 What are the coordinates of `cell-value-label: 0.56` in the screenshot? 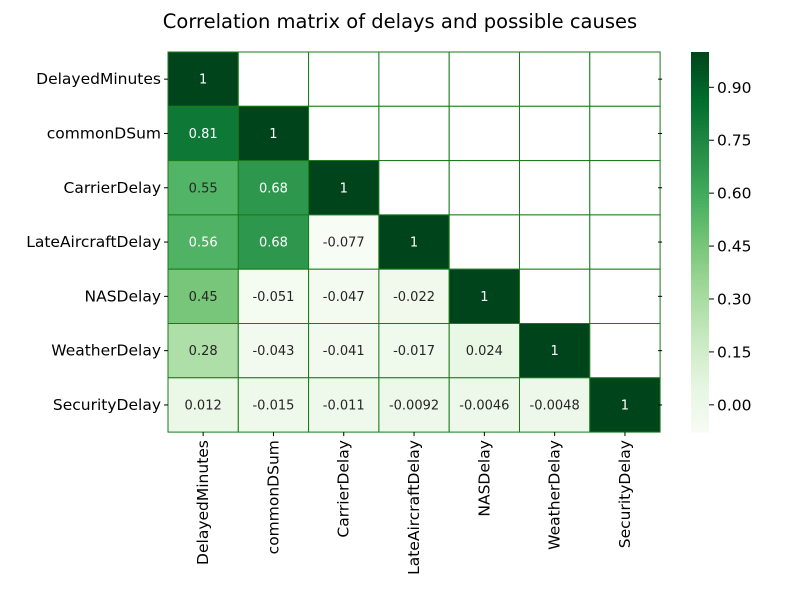 It's located at (203, 243).